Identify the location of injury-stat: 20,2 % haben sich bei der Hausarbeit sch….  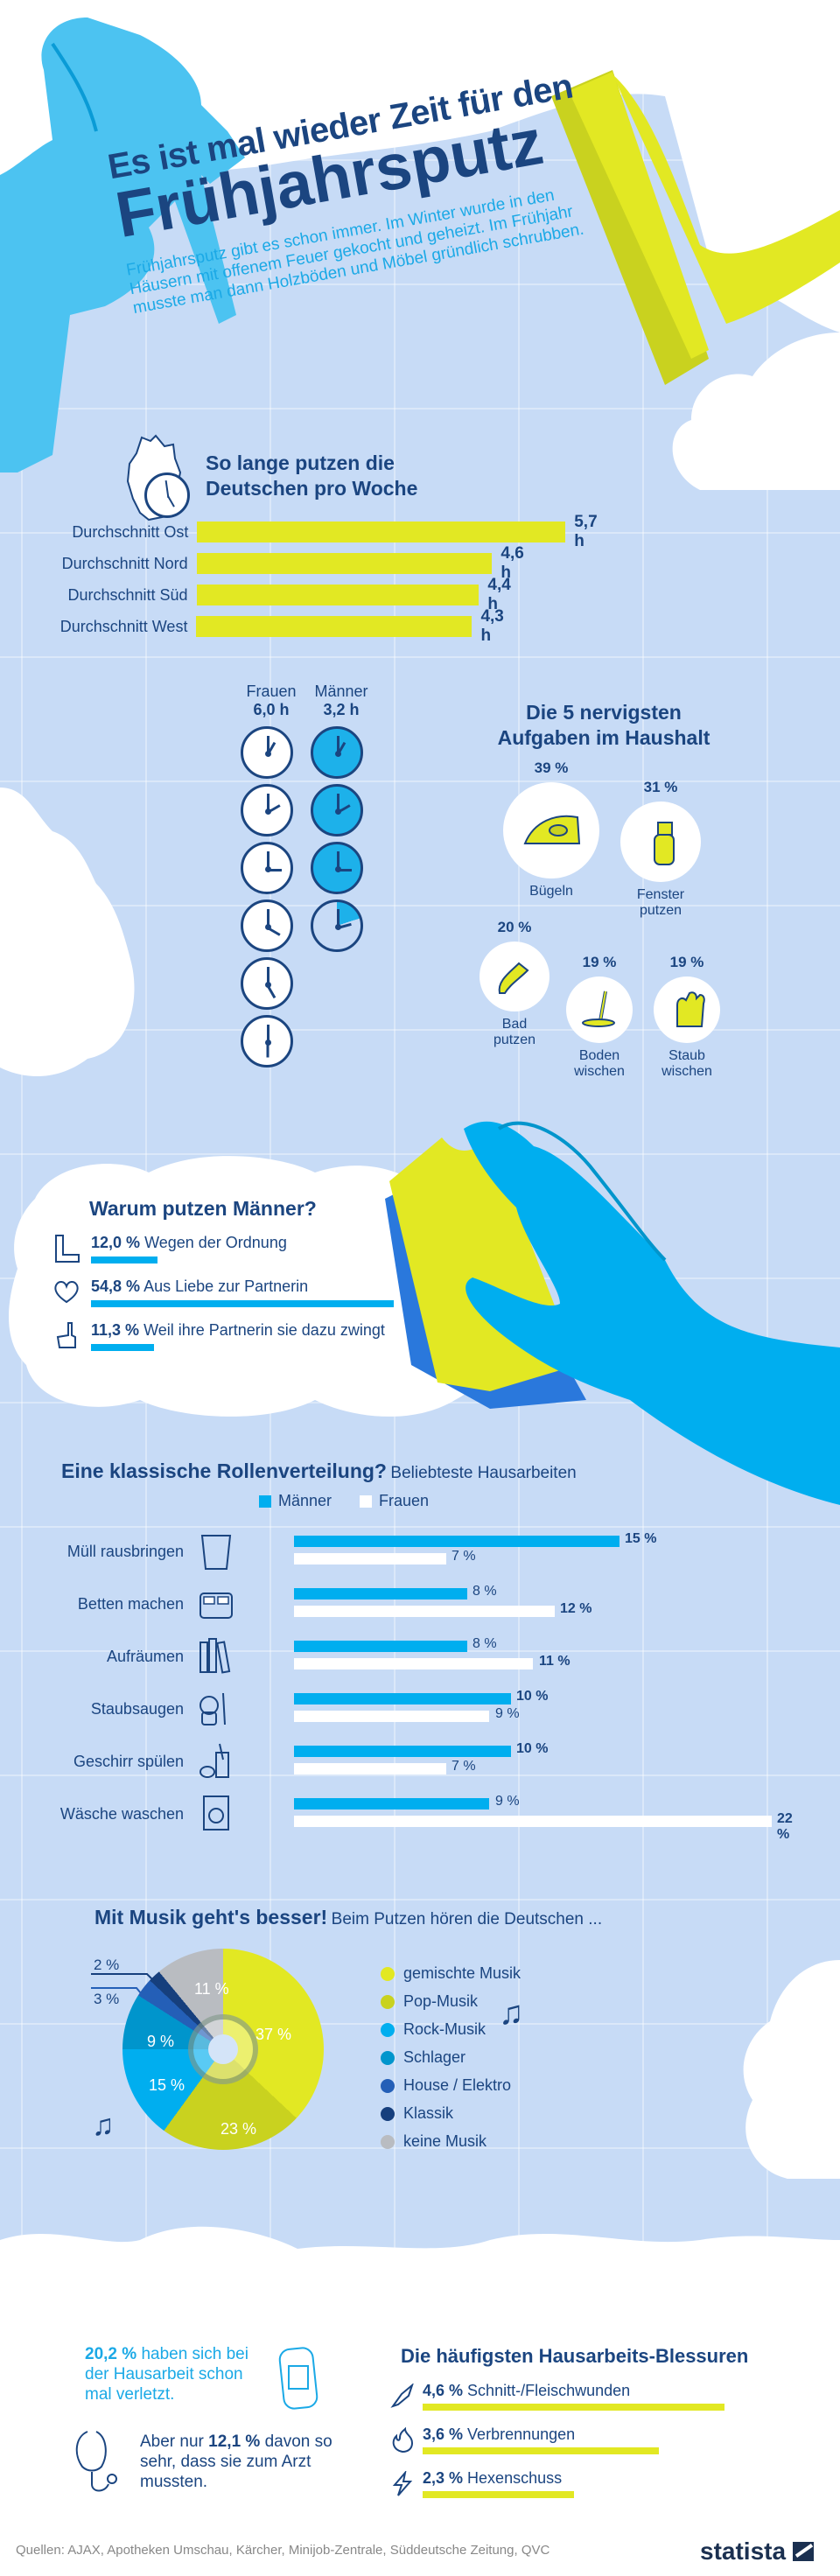
(166, 2374).